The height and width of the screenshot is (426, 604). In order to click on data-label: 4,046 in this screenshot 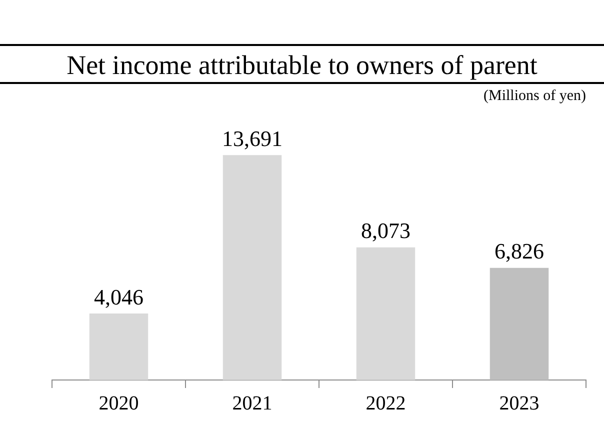, I will do `click(119, 297)`.